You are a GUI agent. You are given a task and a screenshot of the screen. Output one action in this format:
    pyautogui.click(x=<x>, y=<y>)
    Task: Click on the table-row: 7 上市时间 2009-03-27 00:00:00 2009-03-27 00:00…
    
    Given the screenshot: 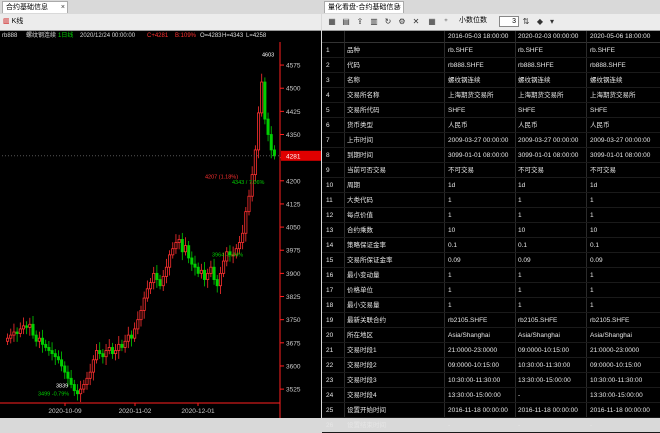 What is the action you would take?
    pyautogui.click(x=491, y=140)
    